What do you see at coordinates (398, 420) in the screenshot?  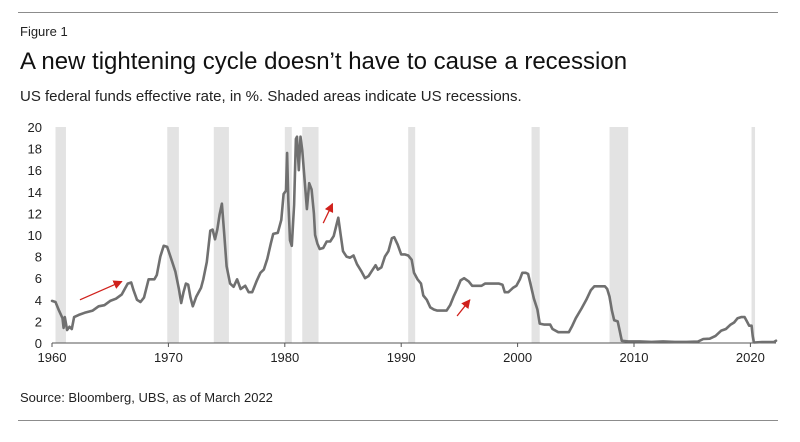 I see `bottom-rule` at bounding box center [398, 420].